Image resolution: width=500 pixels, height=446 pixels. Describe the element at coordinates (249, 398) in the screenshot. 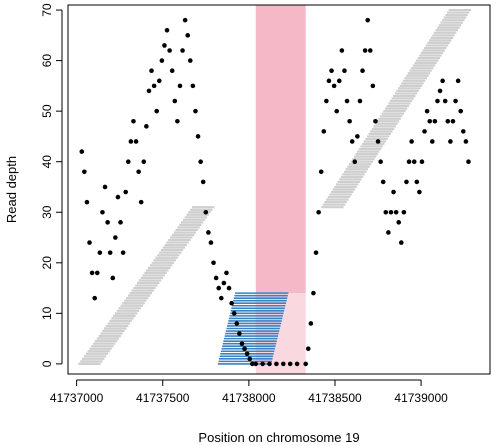

I see `x-tick-label: 41738000` at that location.